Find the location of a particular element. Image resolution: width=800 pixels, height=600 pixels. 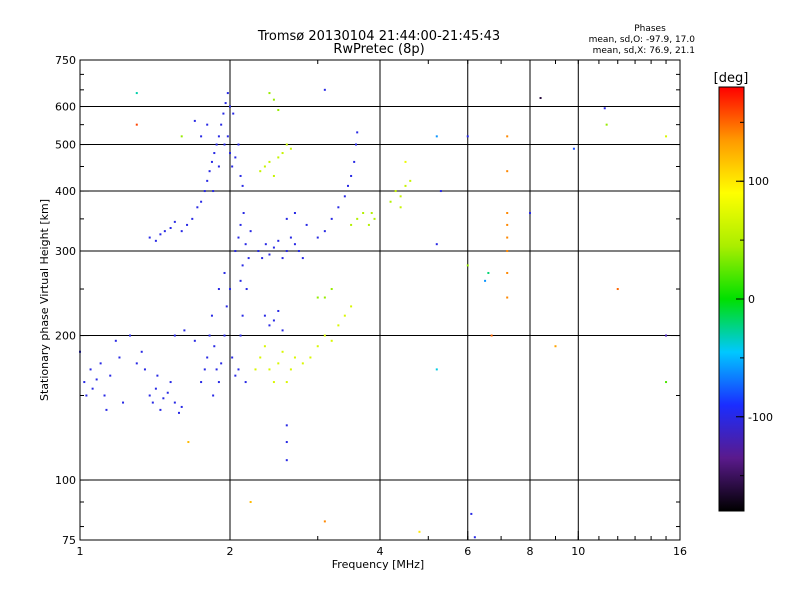

colorbar-label: [deg] is located at coordinates (731, 78).